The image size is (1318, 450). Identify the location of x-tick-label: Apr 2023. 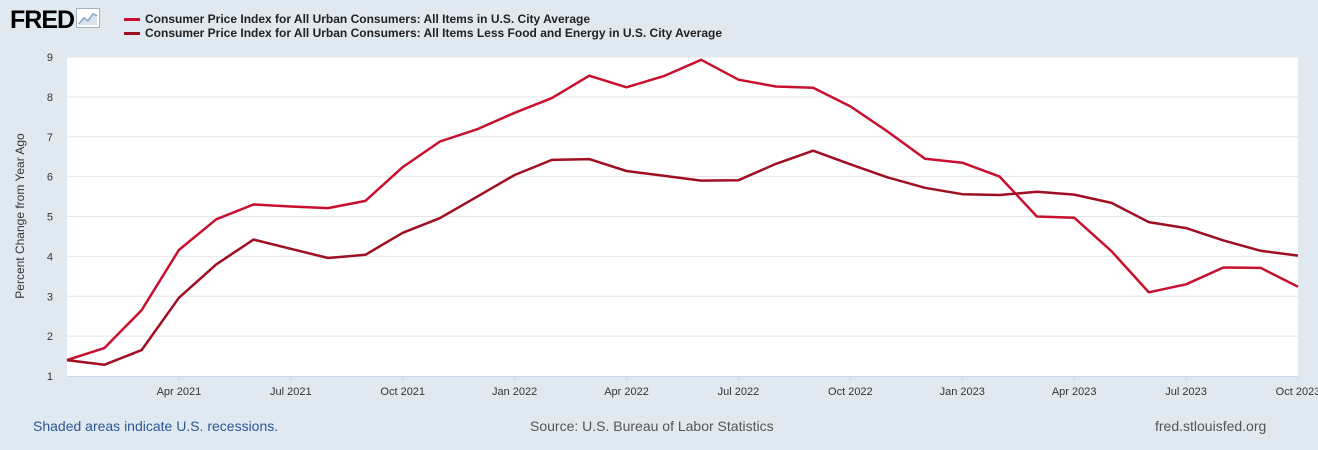
(1074, 392).